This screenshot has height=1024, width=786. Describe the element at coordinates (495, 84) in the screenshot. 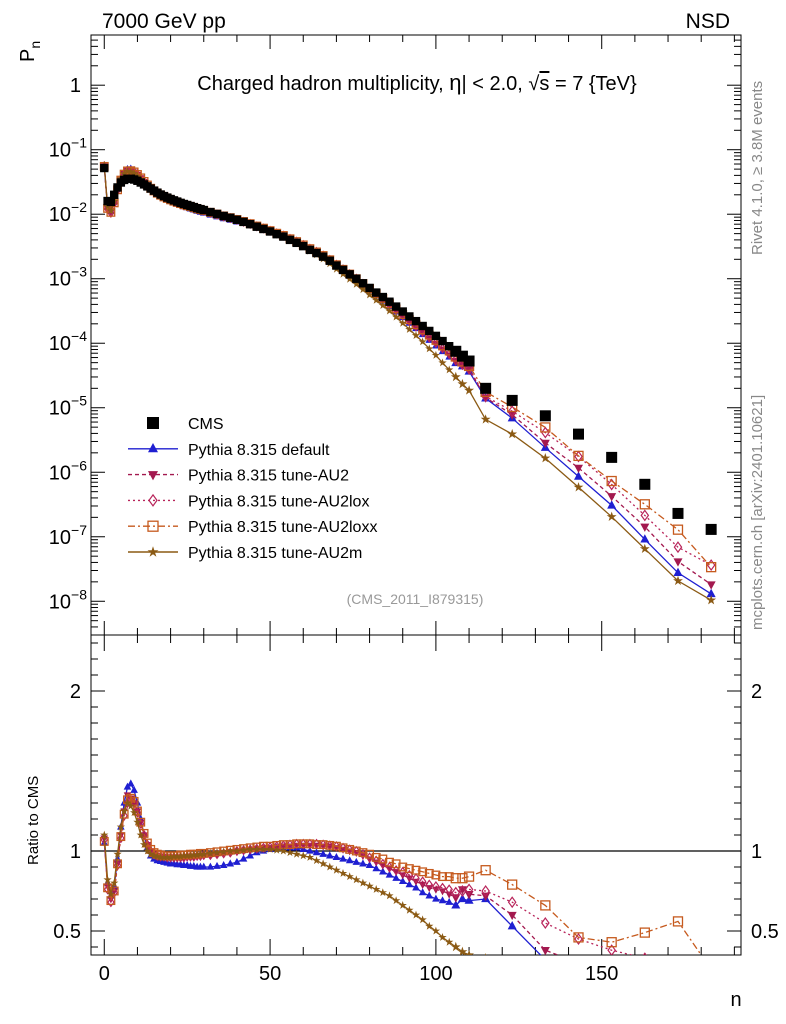

I see `main-title-mid: | < 2.0,` at that location.